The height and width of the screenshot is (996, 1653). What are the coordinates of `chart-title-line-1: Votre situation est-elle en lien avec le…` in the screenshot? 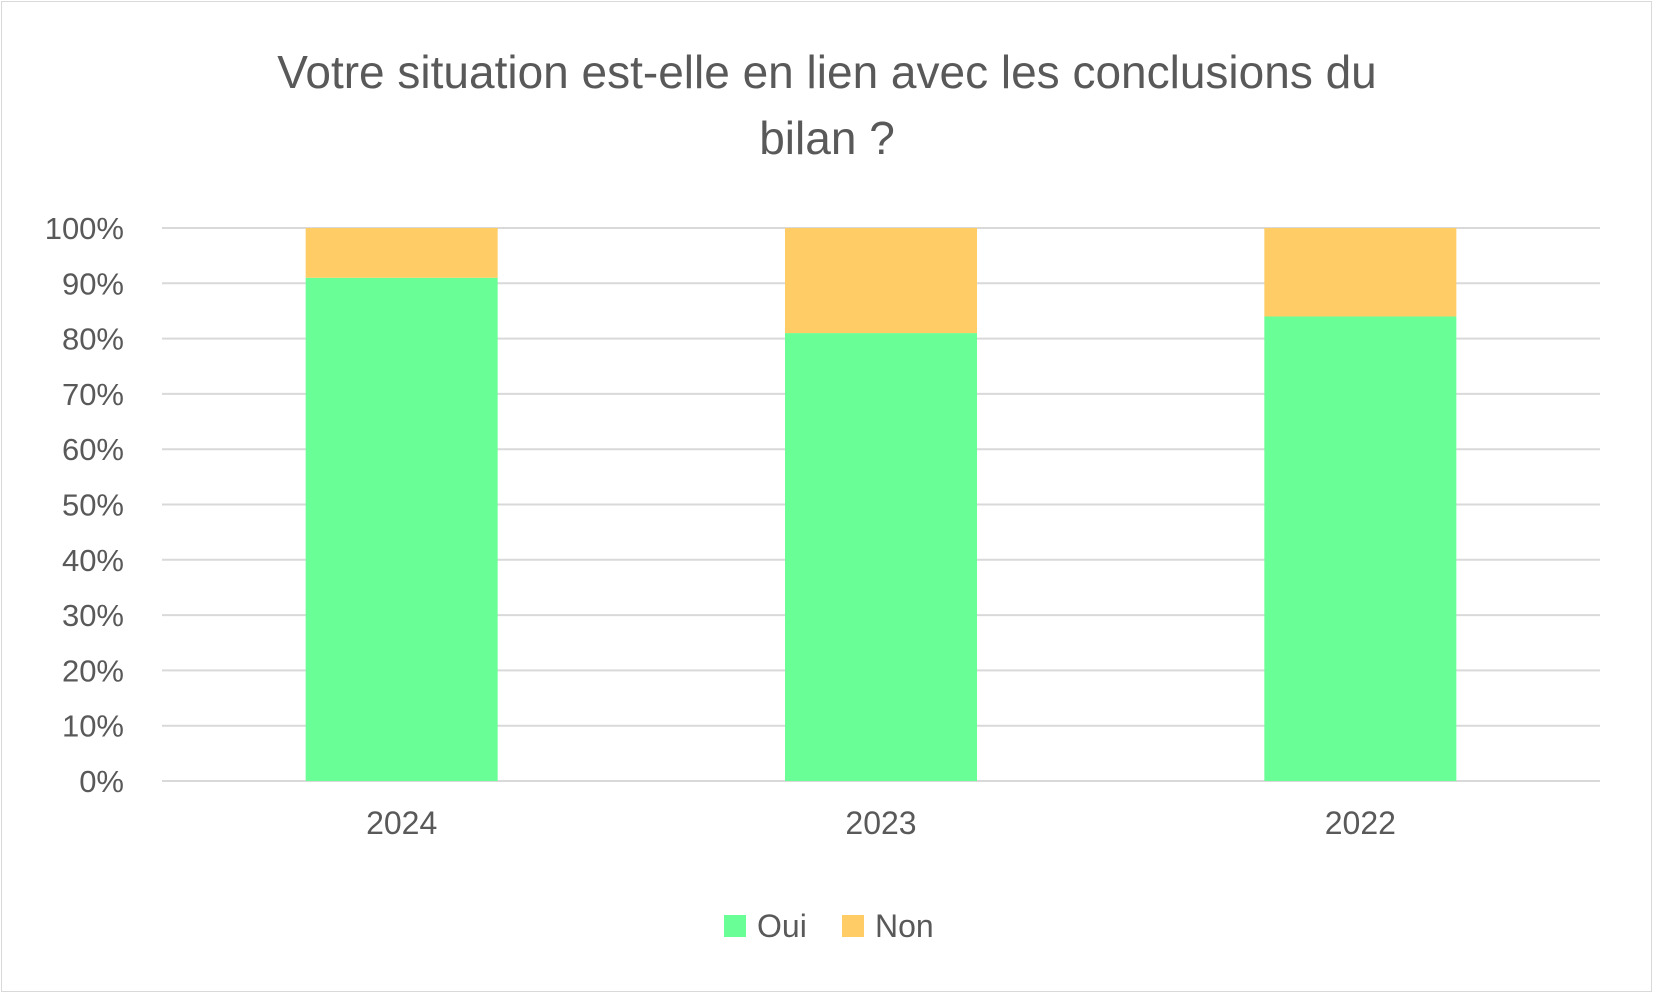 It's located at (827, 72).